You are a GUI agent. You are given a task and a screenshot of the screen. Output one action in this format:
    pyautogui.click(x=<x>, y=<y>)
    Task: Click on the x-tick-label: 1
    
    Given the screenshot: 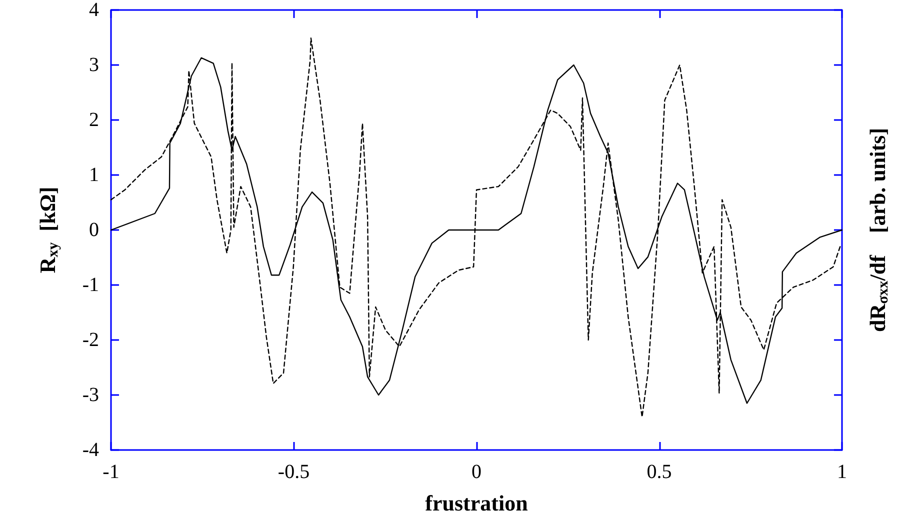 What is the action you would take?
    pyautogui.click(x=842, y=472)
    